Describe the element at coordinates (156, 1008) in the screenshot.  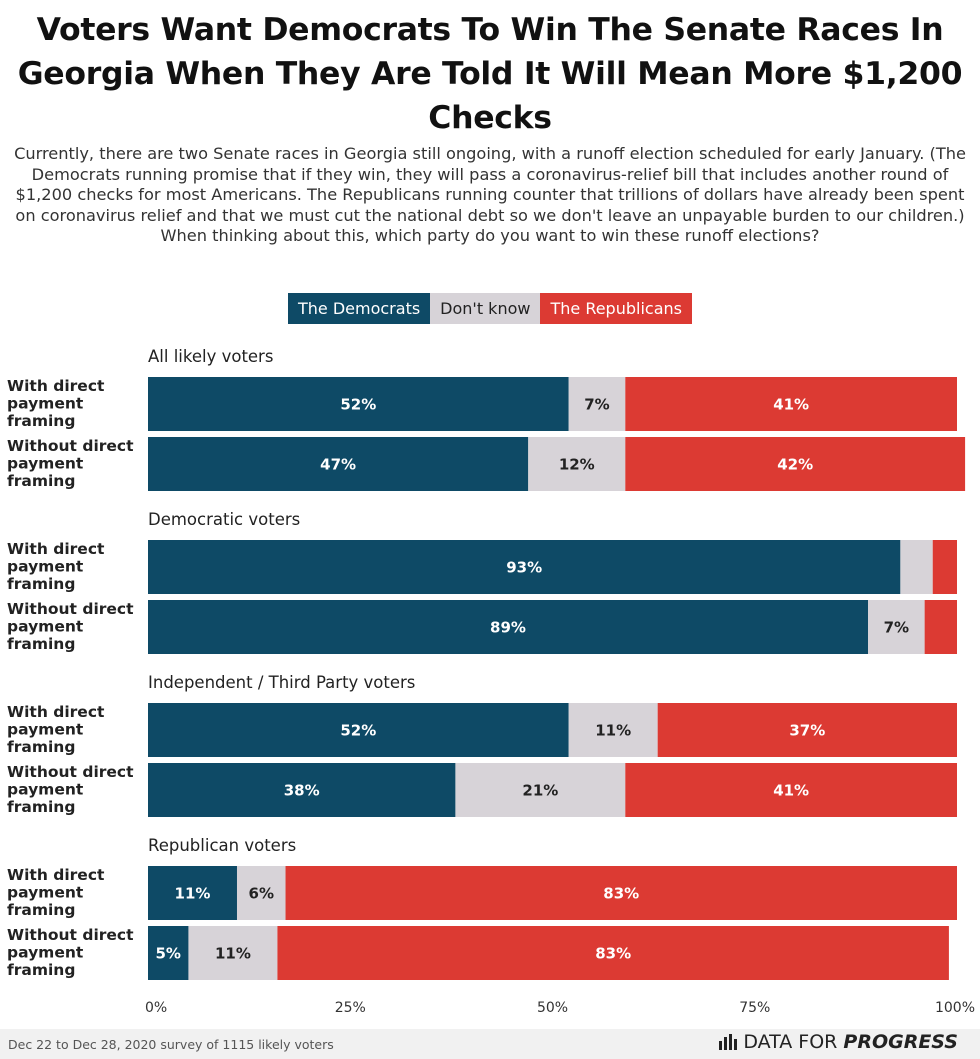
I see `x-tick-label: 0%` at that location.